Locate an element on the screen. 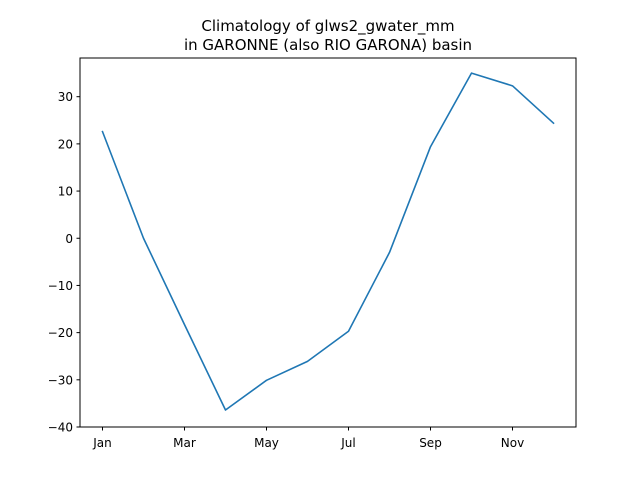  x-tick-label: Sep is located at coordinates (430, 443).